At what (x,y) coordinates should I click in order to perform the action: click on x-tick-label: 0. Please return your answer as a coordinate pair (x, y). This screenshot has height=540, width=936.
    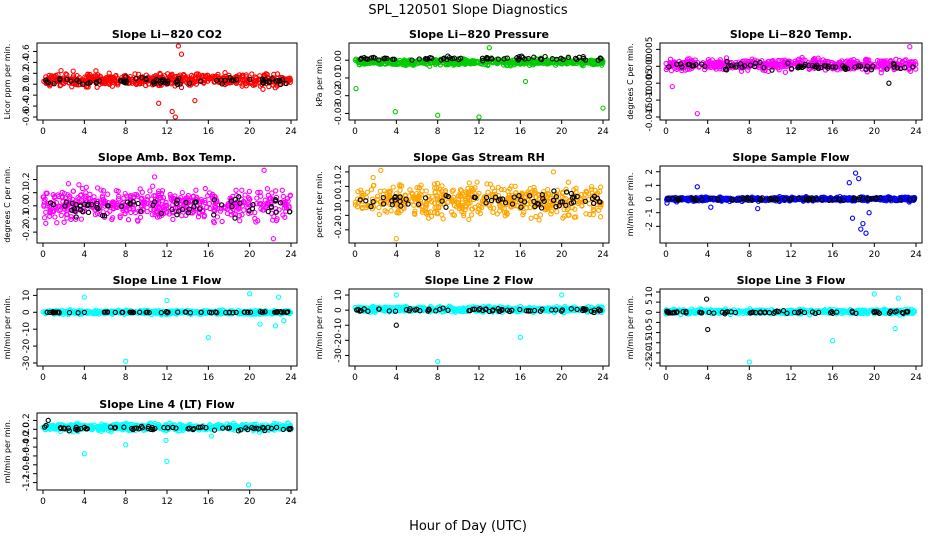
    Looking at the image, I should click on (43, 378).